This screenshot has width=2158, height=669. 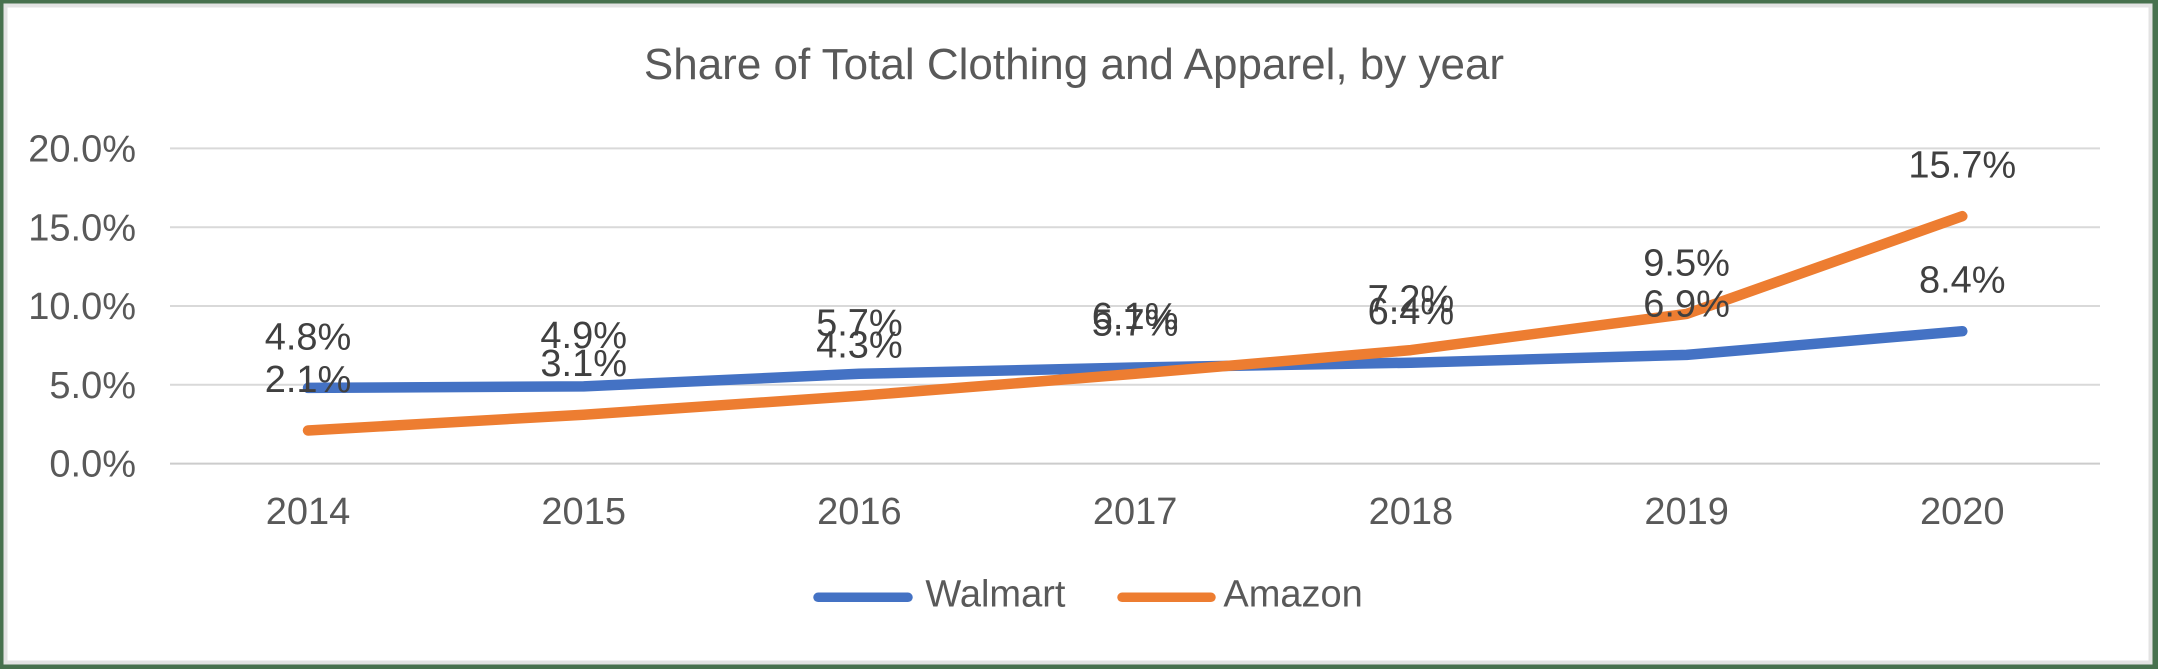 What do you see at coordinates (1686, 263) in the screenshot?
I see `svg-text: 9.5%` at bounding box center [1686, 263].